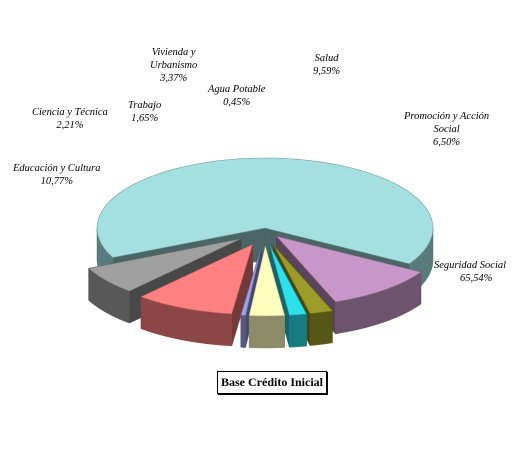  What do you see at coordinates (321, 328) in the screenshot?
I see `slice-side-ciencia-y-tecnica` at bounding box center [321, 328].